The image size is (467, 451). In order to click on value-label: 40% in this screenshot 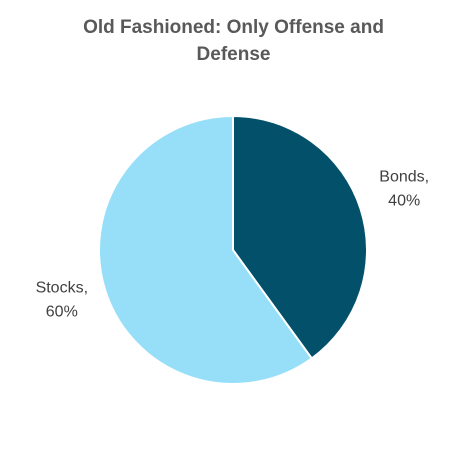, I will do `click(404, 200)`.